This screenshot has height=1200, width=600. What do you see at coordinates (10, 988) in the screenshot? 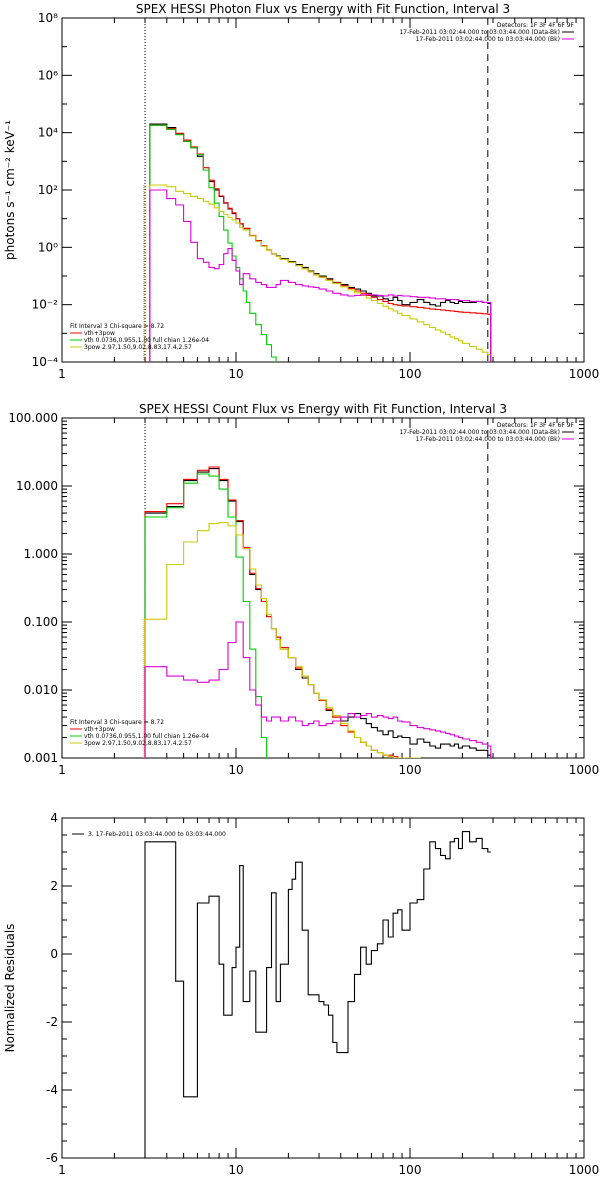
I see `y-axis-label: Normalized Residuals` at bounding box center [10, 988].